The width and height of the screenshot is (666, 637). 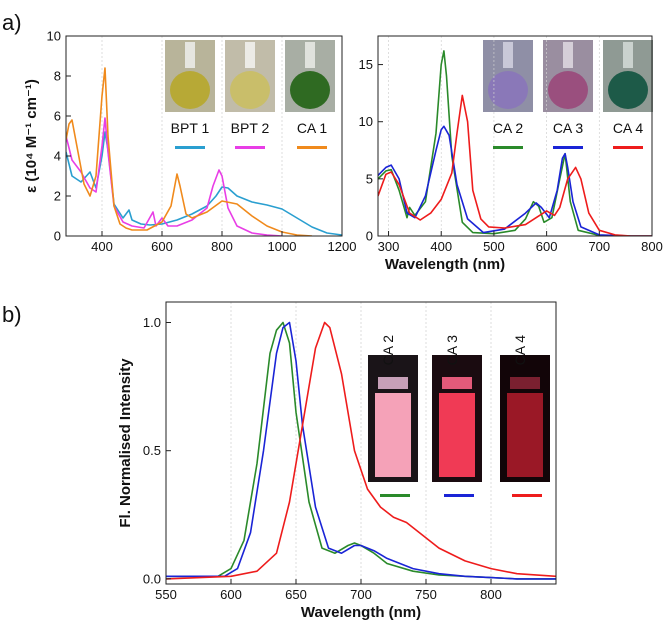 What do you see at coordinates (599, 246) in the screenshot?
I see `x-tick-label-a-right-4: 700` at bounding box center [599, 246].